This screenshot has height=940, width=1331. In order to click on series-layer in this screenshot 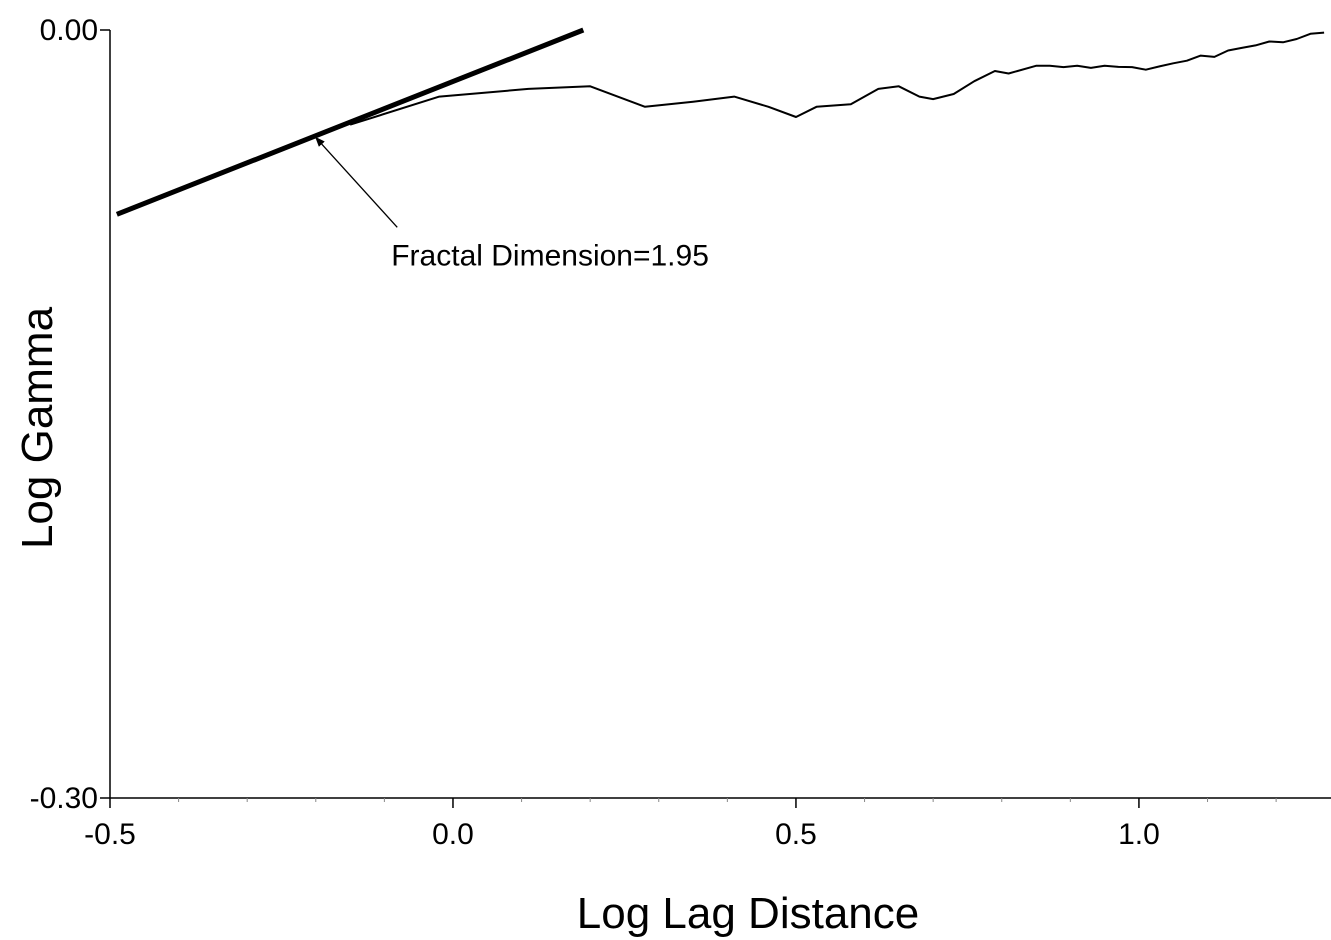, I will do `click(837, 78)`.